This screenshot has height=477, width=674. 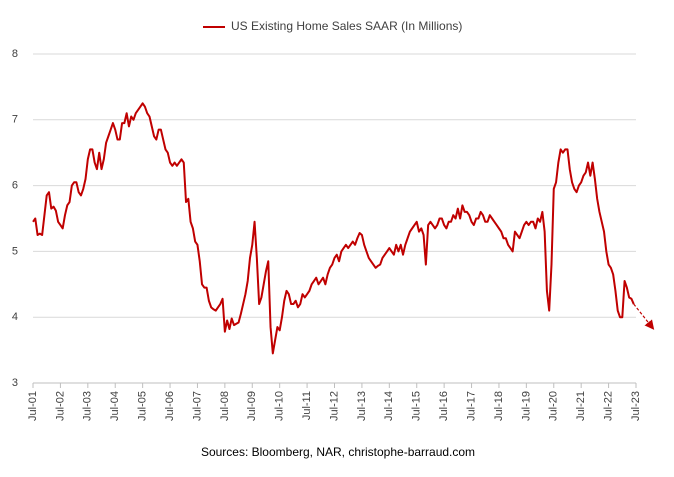 What do you see at coordinates (33, 406) in the screenshot?
I see `x-tick-label: Jul-01` at bounding box center [33, 406].